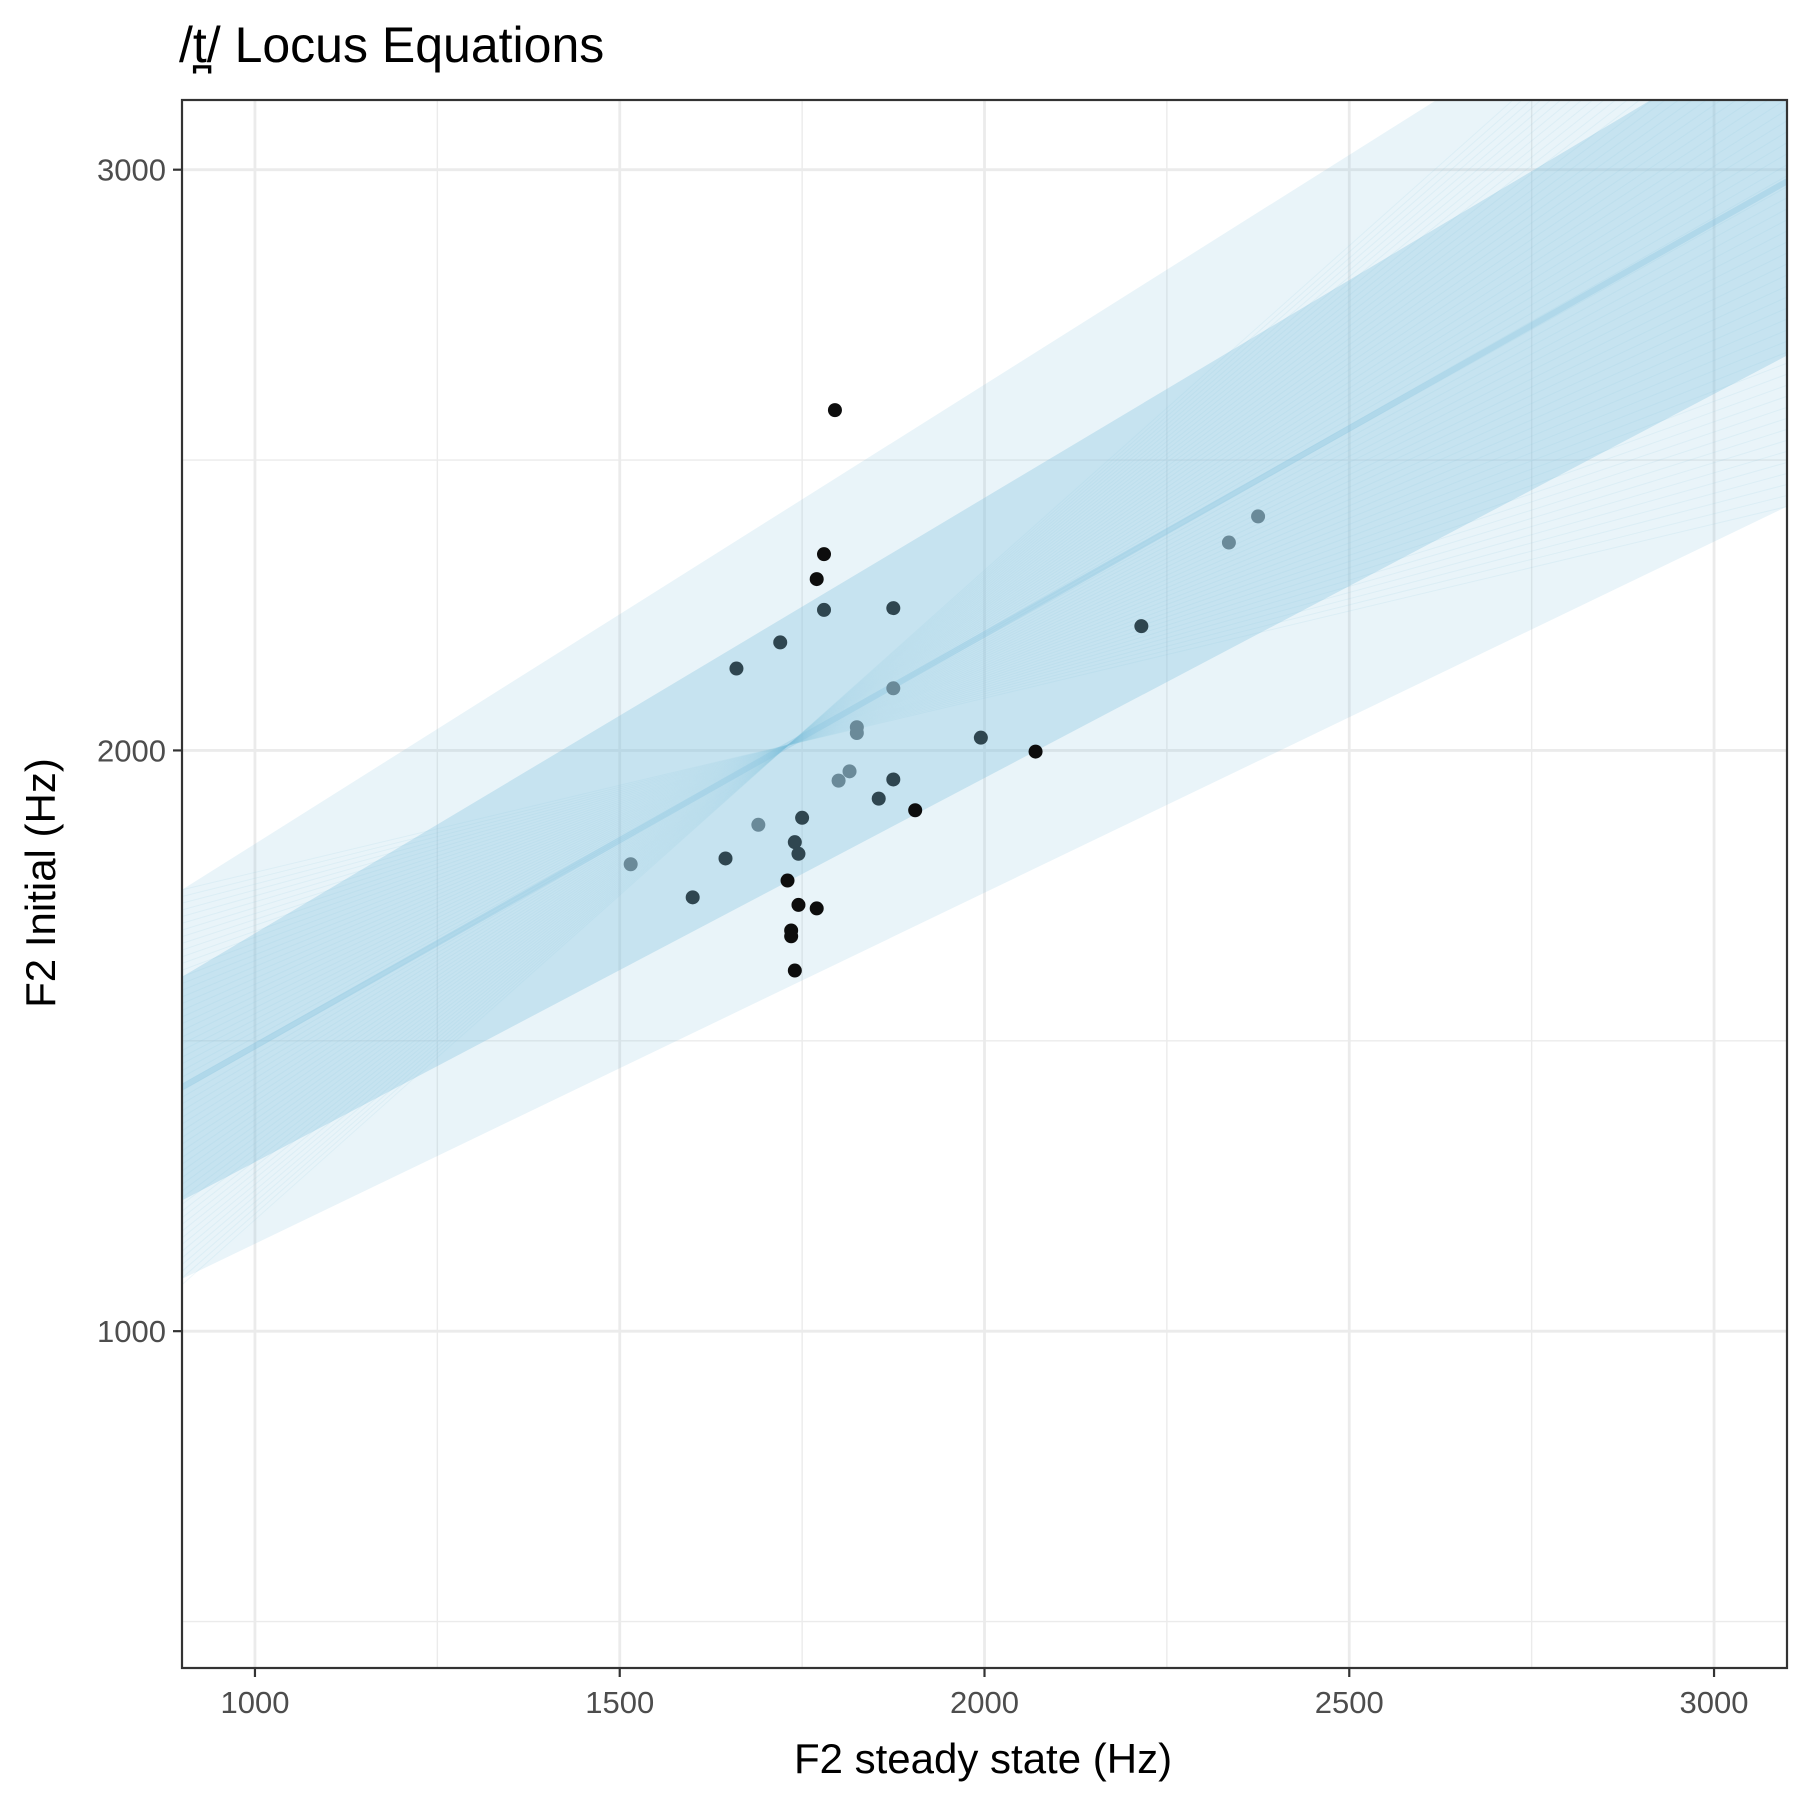  What do you see at coordinates (254, 1702) in the screenshot?
I see `x-tick-label: 1000` at bounding box center [254, 1702].